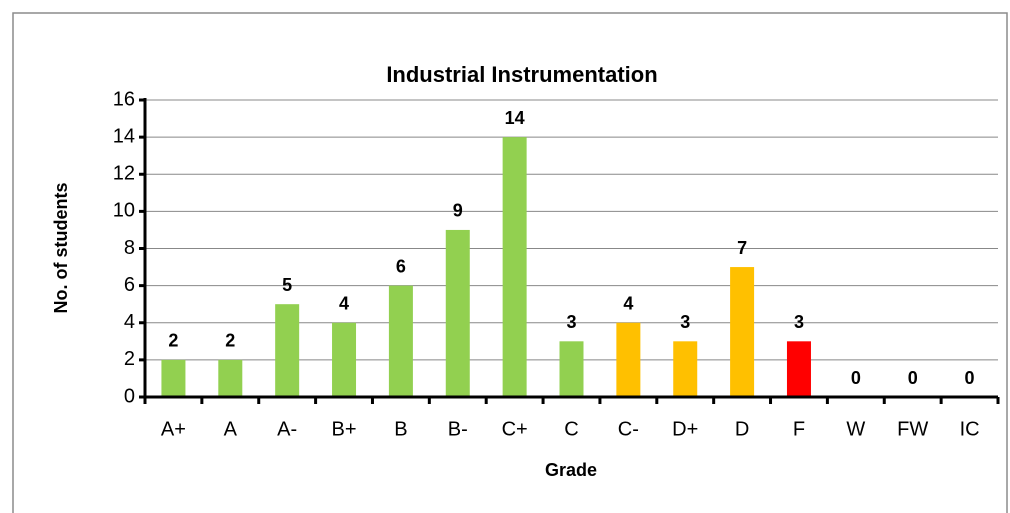 This screenshot has height=513, width=1010. Describe the element at coordinates (458, 211) in the screenshot. I see `data-label: 9` at that location.